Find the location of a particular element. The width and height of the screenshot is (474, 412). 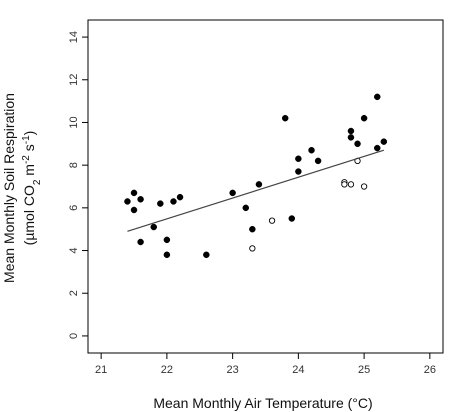

y-tick-label: 10 is located at coordinates (74, 122).